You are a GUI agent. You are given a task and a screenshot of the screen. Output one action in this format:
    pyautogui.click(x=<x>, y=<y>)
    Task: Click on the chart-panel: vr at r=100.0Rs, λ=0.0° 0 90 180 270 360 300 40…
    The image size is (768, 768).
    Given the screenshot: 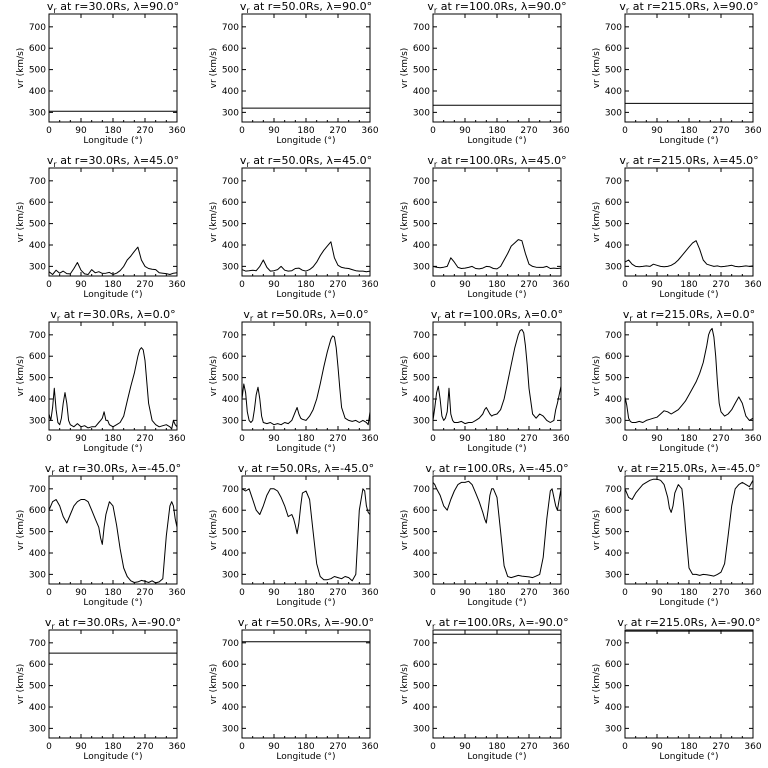 What is the action you would take?
    pyautogui.click(x=485, y=381)
    